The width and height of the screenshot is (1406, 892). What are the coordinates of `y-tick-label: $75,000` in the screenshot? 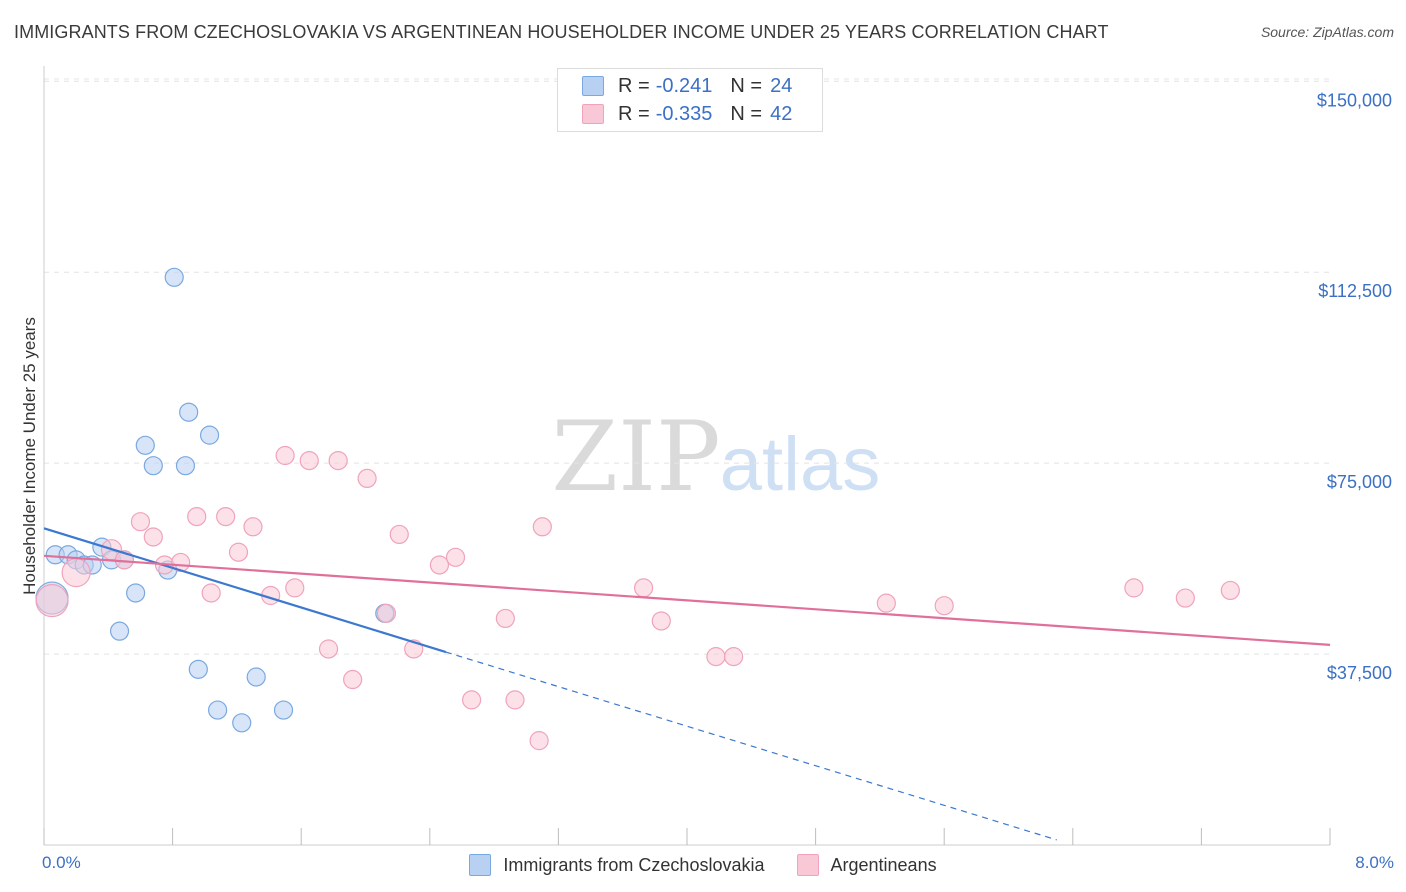 It's located at (1359, 482).